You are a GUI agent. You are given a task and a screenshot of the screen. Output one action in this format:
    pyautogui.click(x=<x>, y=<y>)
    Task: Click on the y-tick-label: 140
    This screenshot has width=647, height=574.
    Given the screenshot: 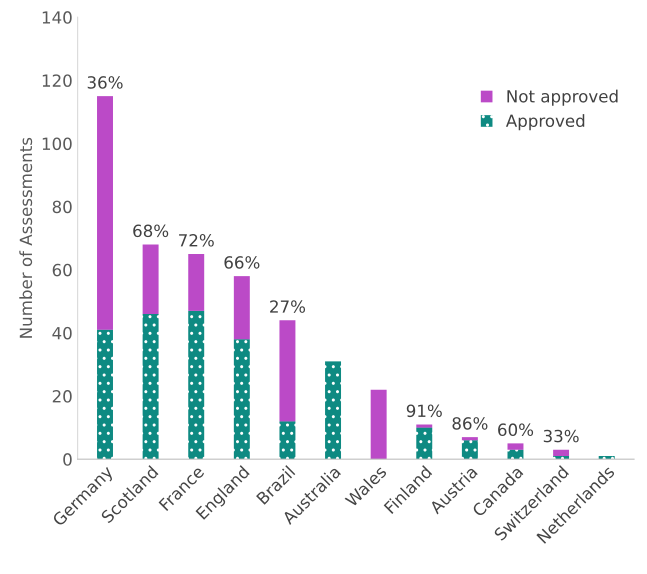 What is the action you would take?
    pyautogui.click(x=57, y=17)
    